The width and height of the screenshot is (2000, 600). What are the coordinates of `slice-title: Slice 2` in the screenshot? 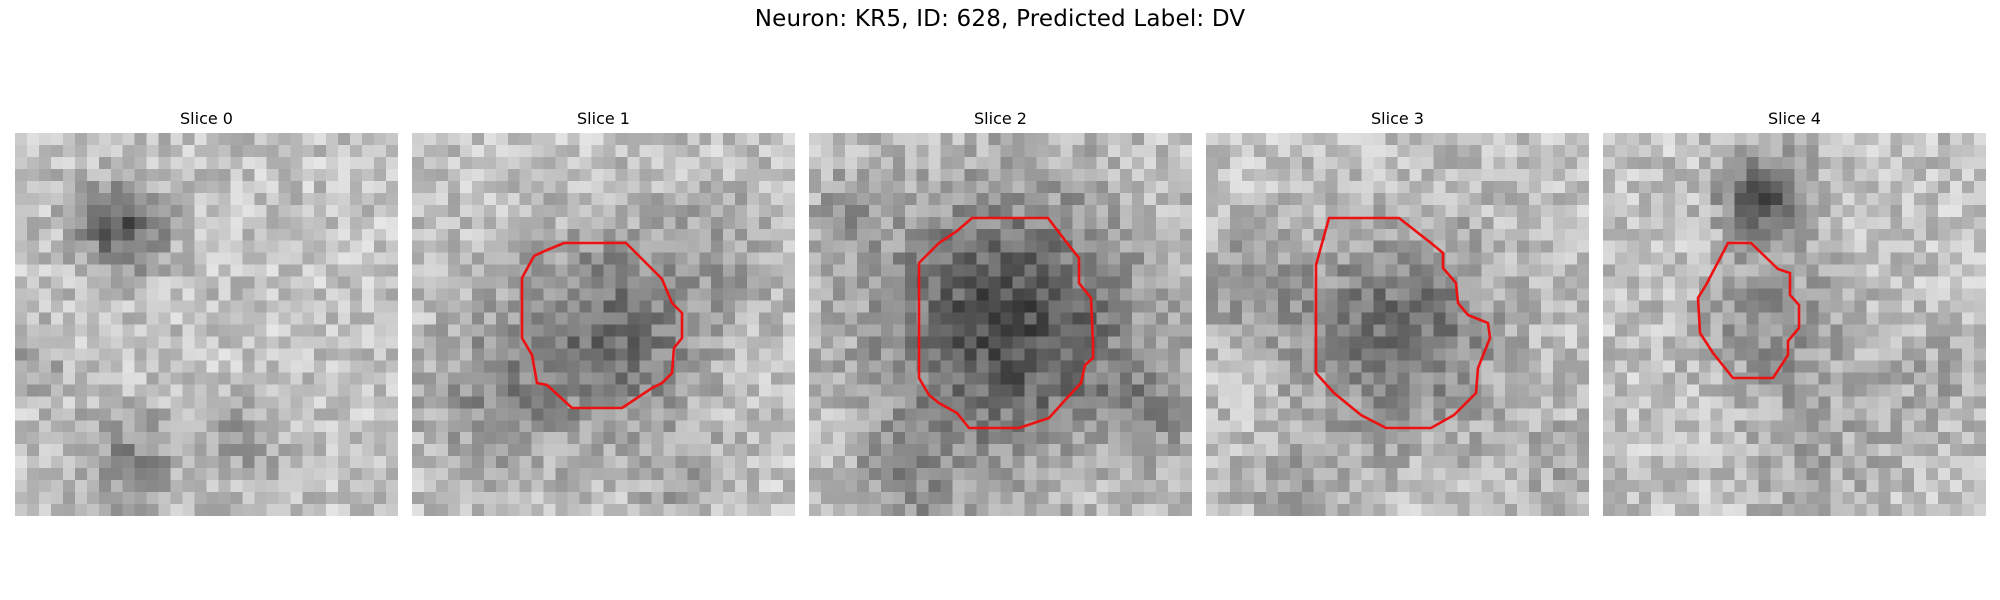 It's located at (1000, 118).